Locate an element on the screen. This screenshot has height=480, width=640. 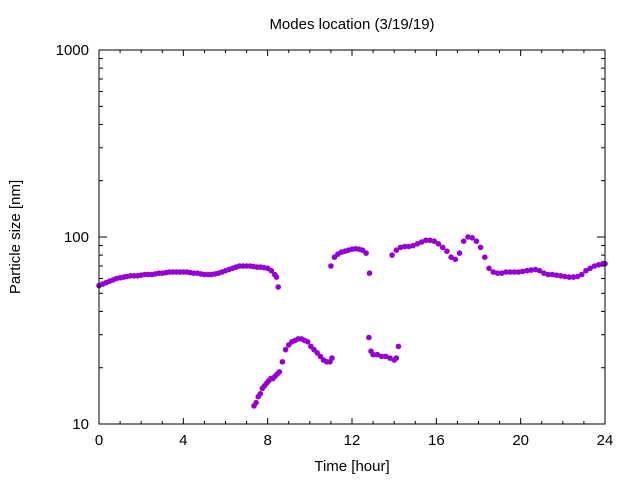
y-tick-label: 1000 is located at coordinates (72, 50).